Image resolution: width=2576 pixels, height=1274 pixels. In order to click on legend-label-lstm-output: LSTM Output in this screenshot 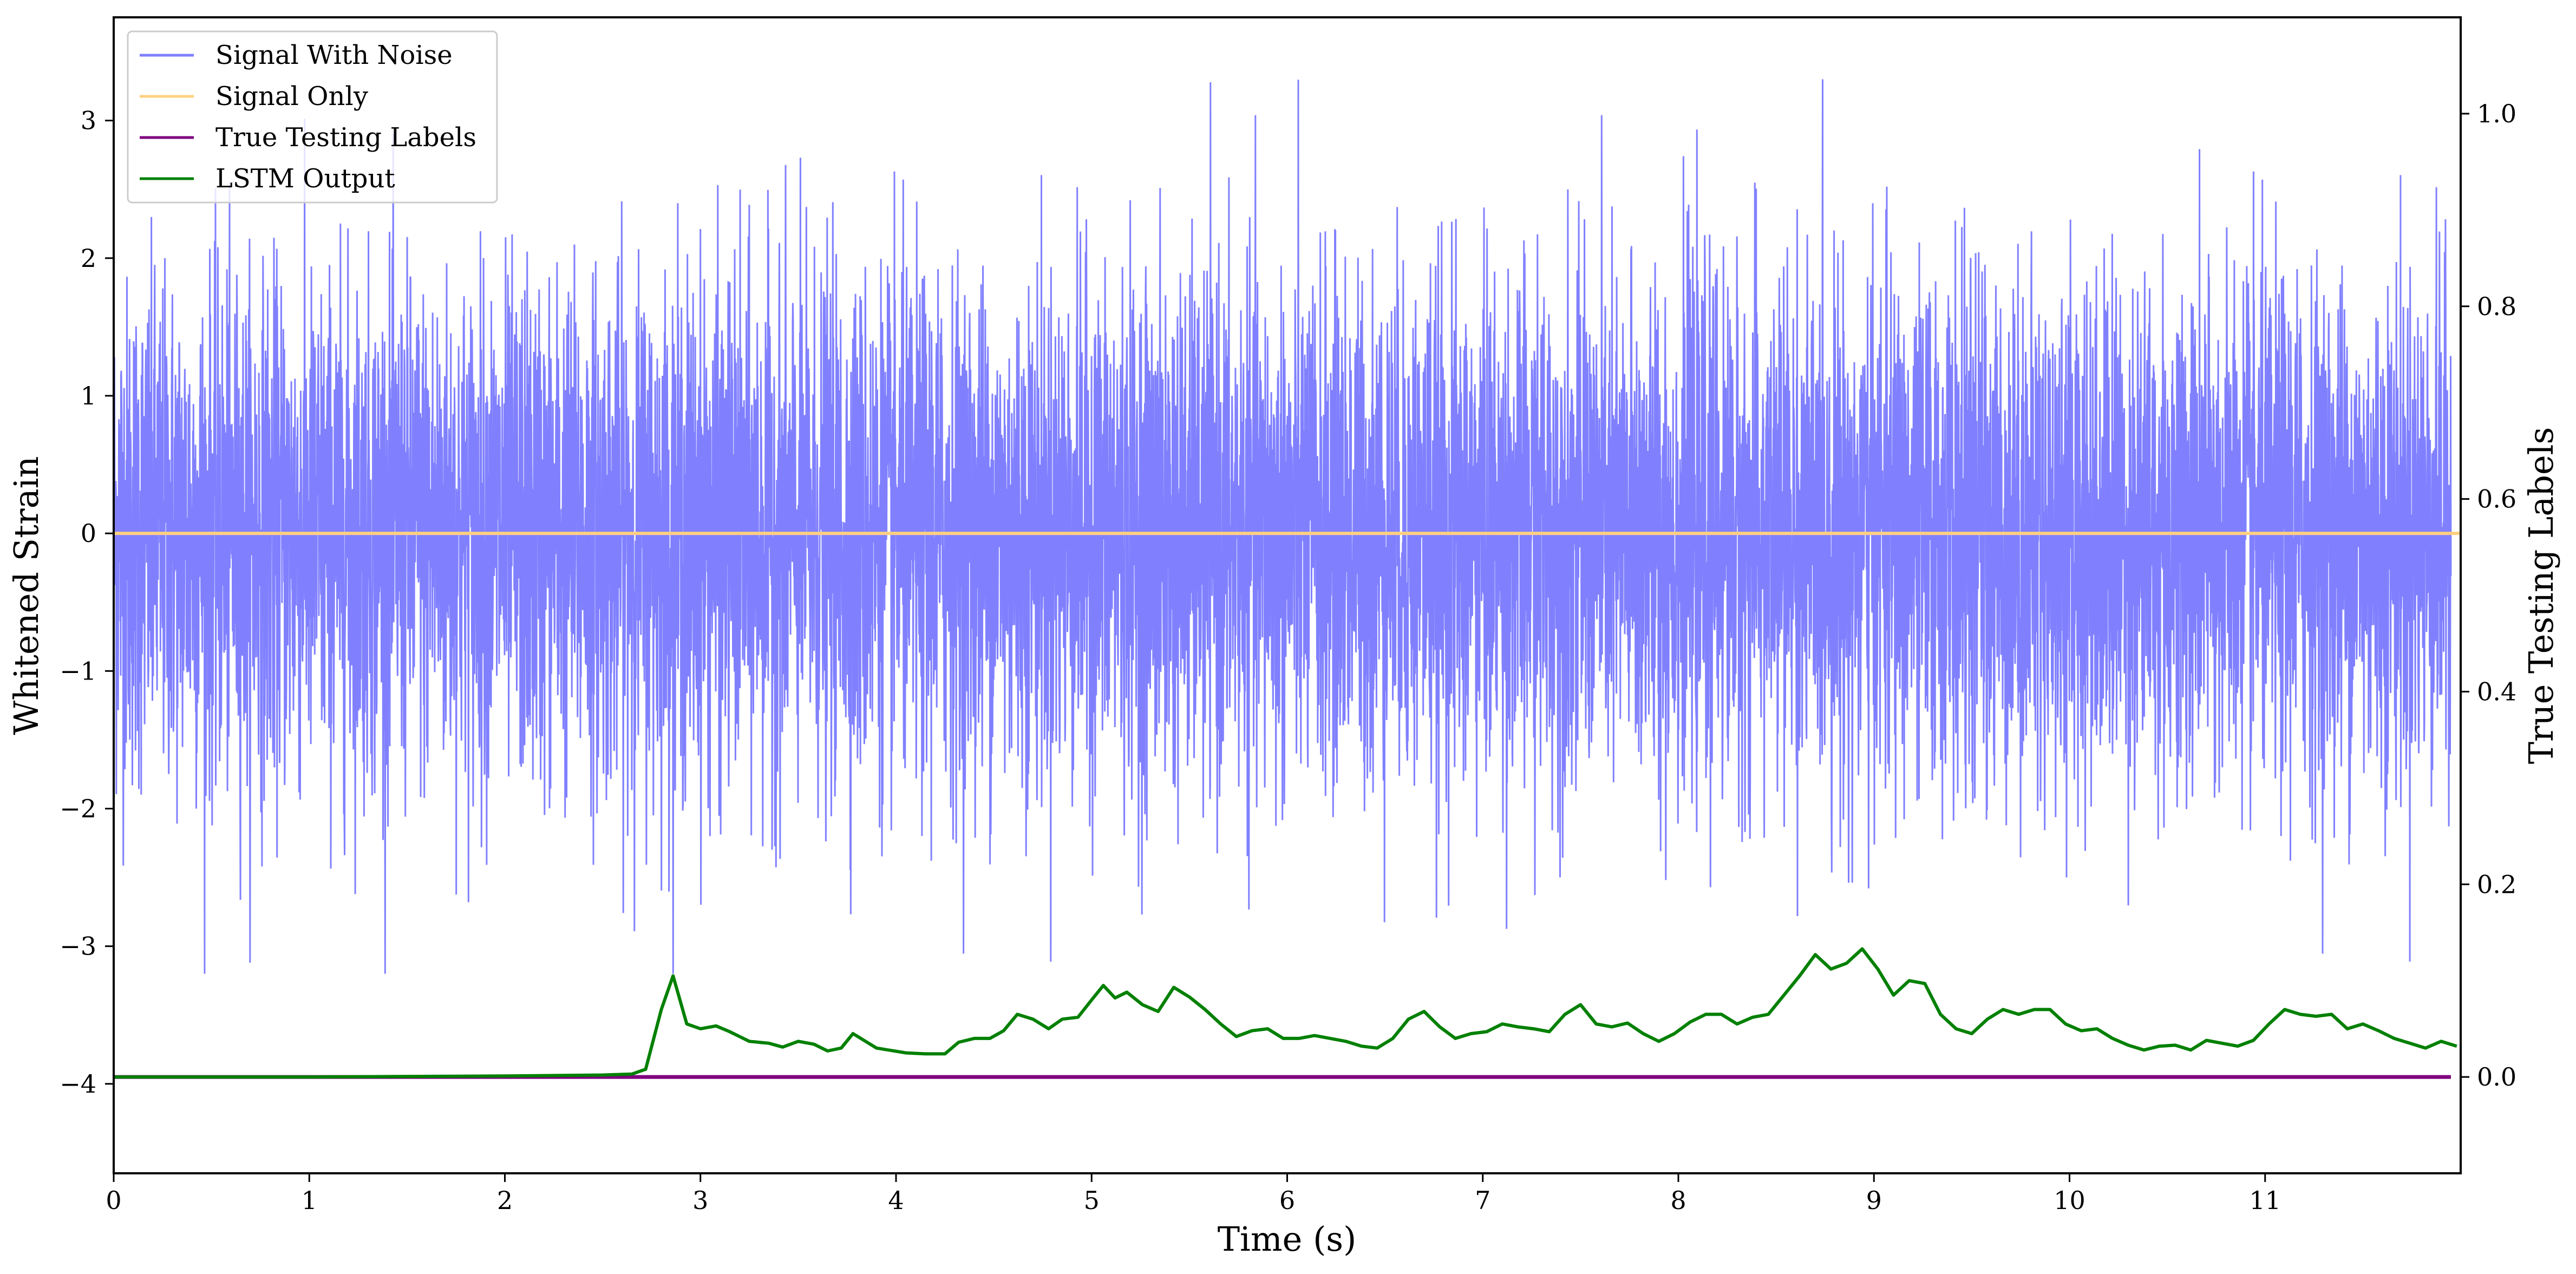, I will do `click(305, 179)`.